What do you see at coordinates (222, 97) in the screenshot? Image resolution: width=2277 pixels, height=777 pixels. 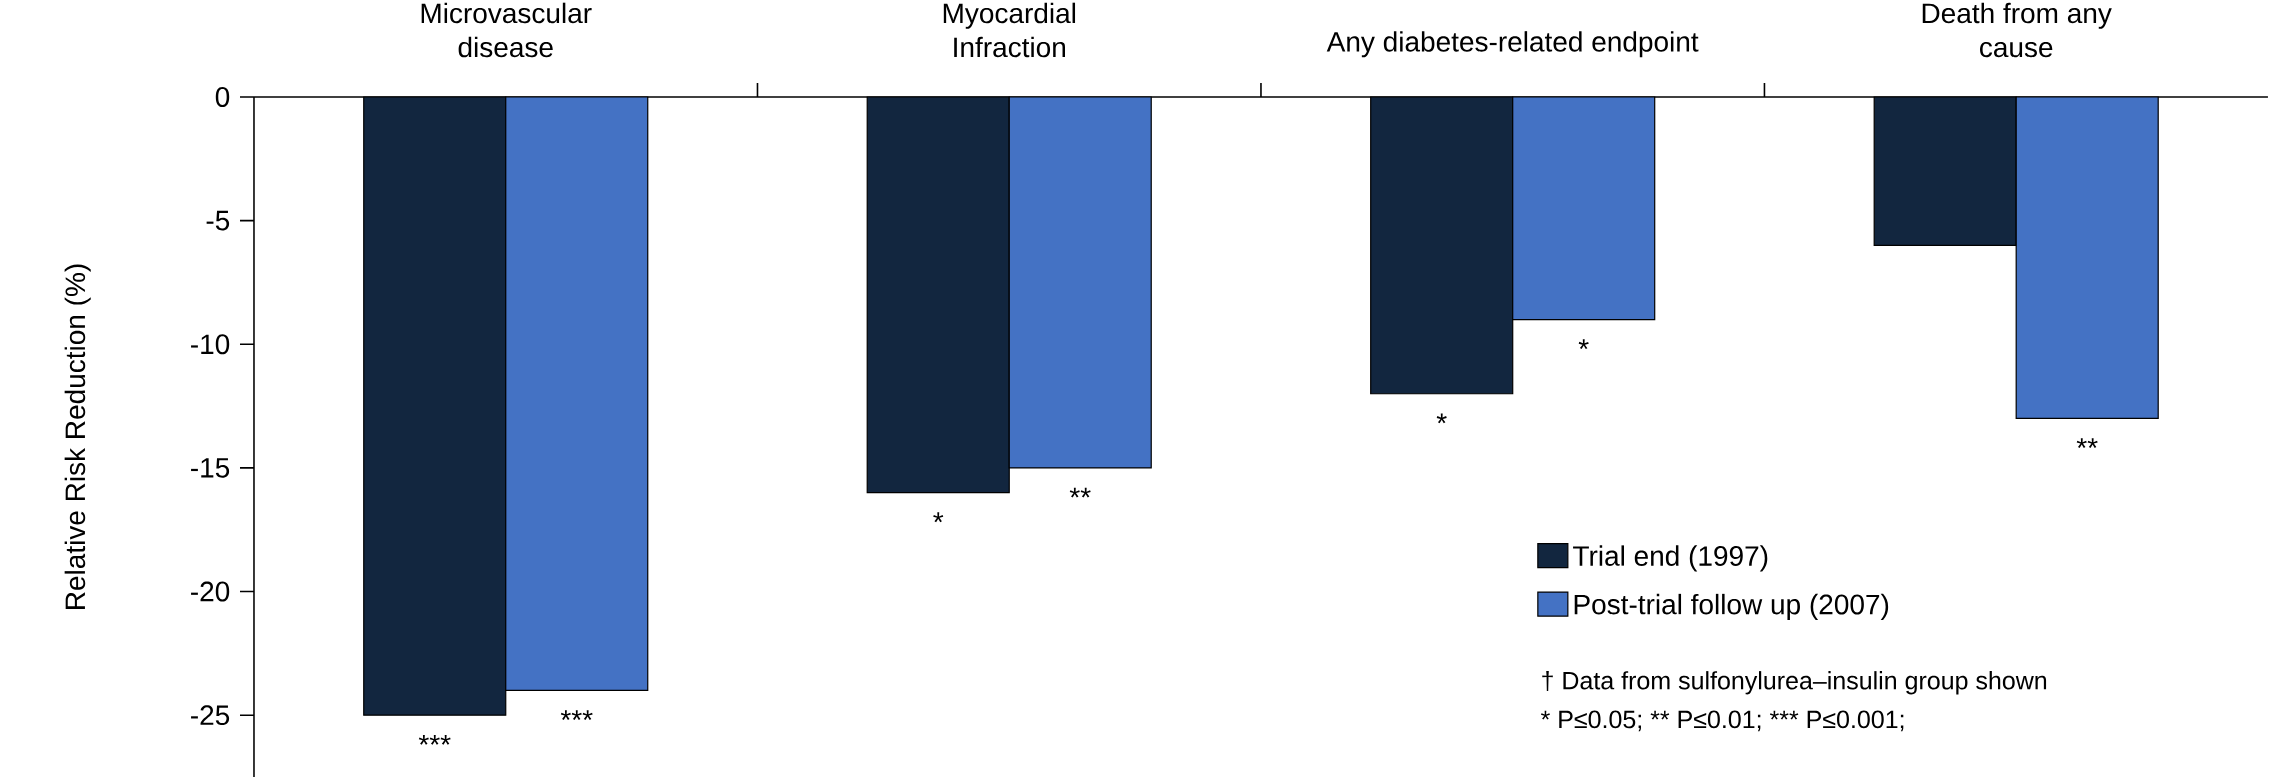 I see `y-tick-label: 0` at bounding box center [222, 97].